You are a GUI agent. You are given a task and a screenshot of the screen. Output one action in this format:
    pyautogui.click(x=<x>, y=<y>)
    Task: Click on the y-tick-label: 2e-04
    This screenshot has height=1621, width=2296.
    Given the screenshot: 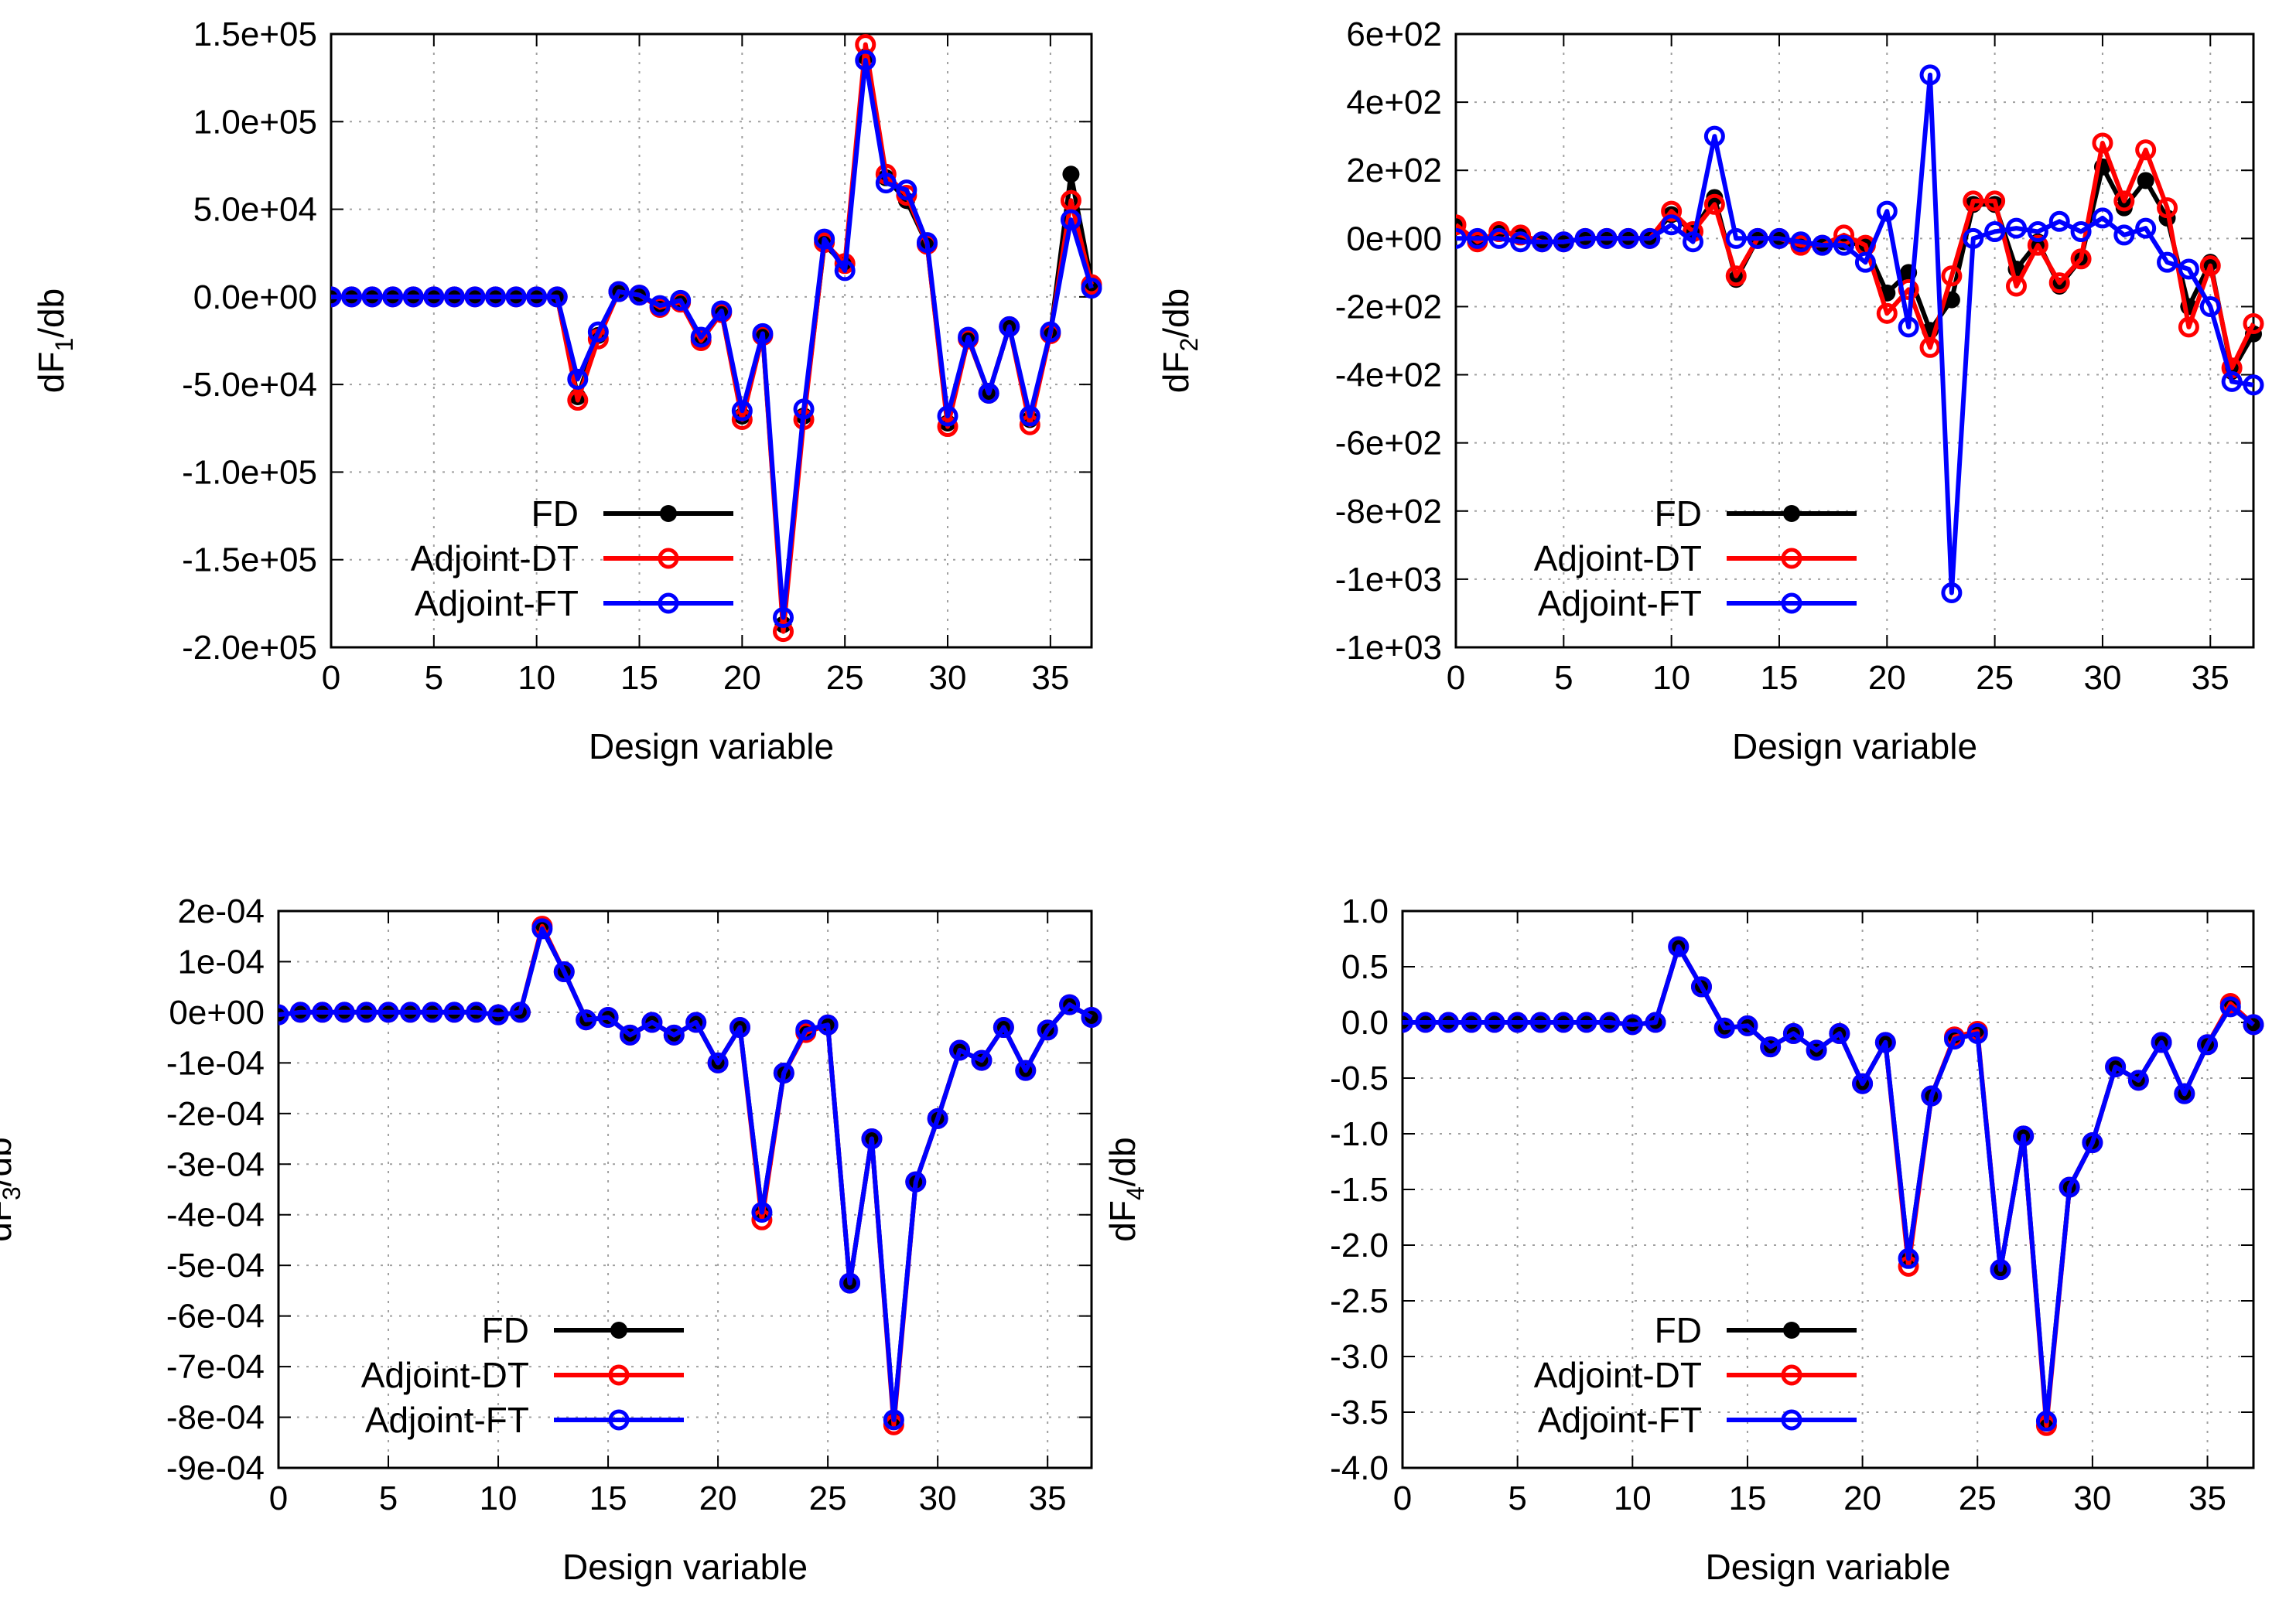 What is the action you would take?
    pyautogui.click(x=221, y=911)
    